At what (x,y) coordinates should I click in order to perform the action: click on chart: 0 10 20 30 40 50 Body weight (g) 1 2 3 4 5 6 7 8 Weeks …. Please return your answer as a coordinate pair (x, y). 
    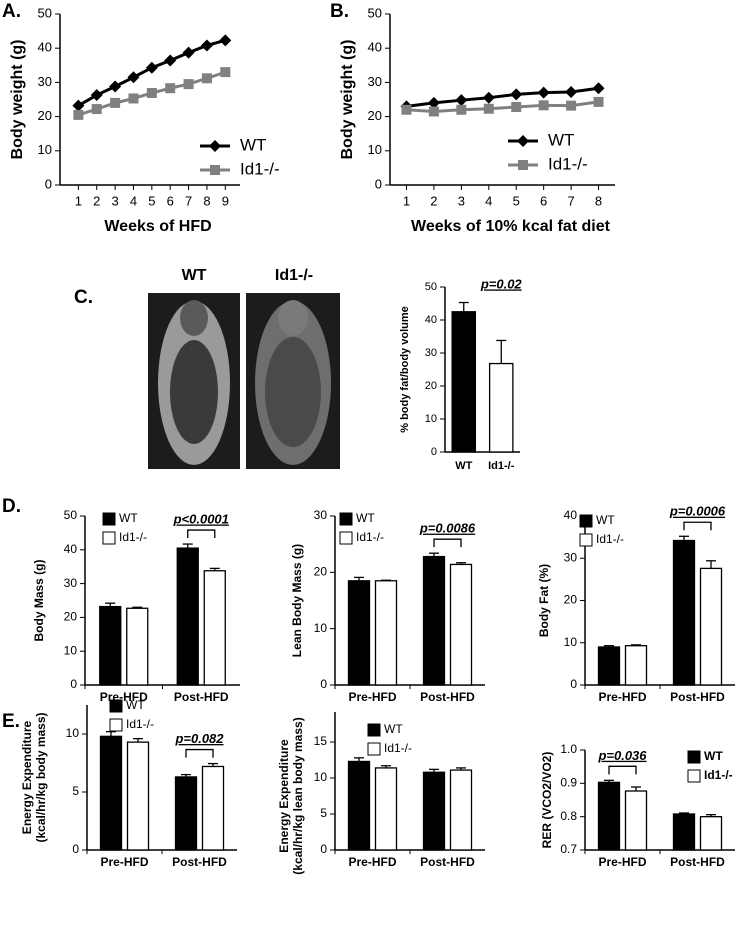
    Looking at the image, I should click on (477, 120).